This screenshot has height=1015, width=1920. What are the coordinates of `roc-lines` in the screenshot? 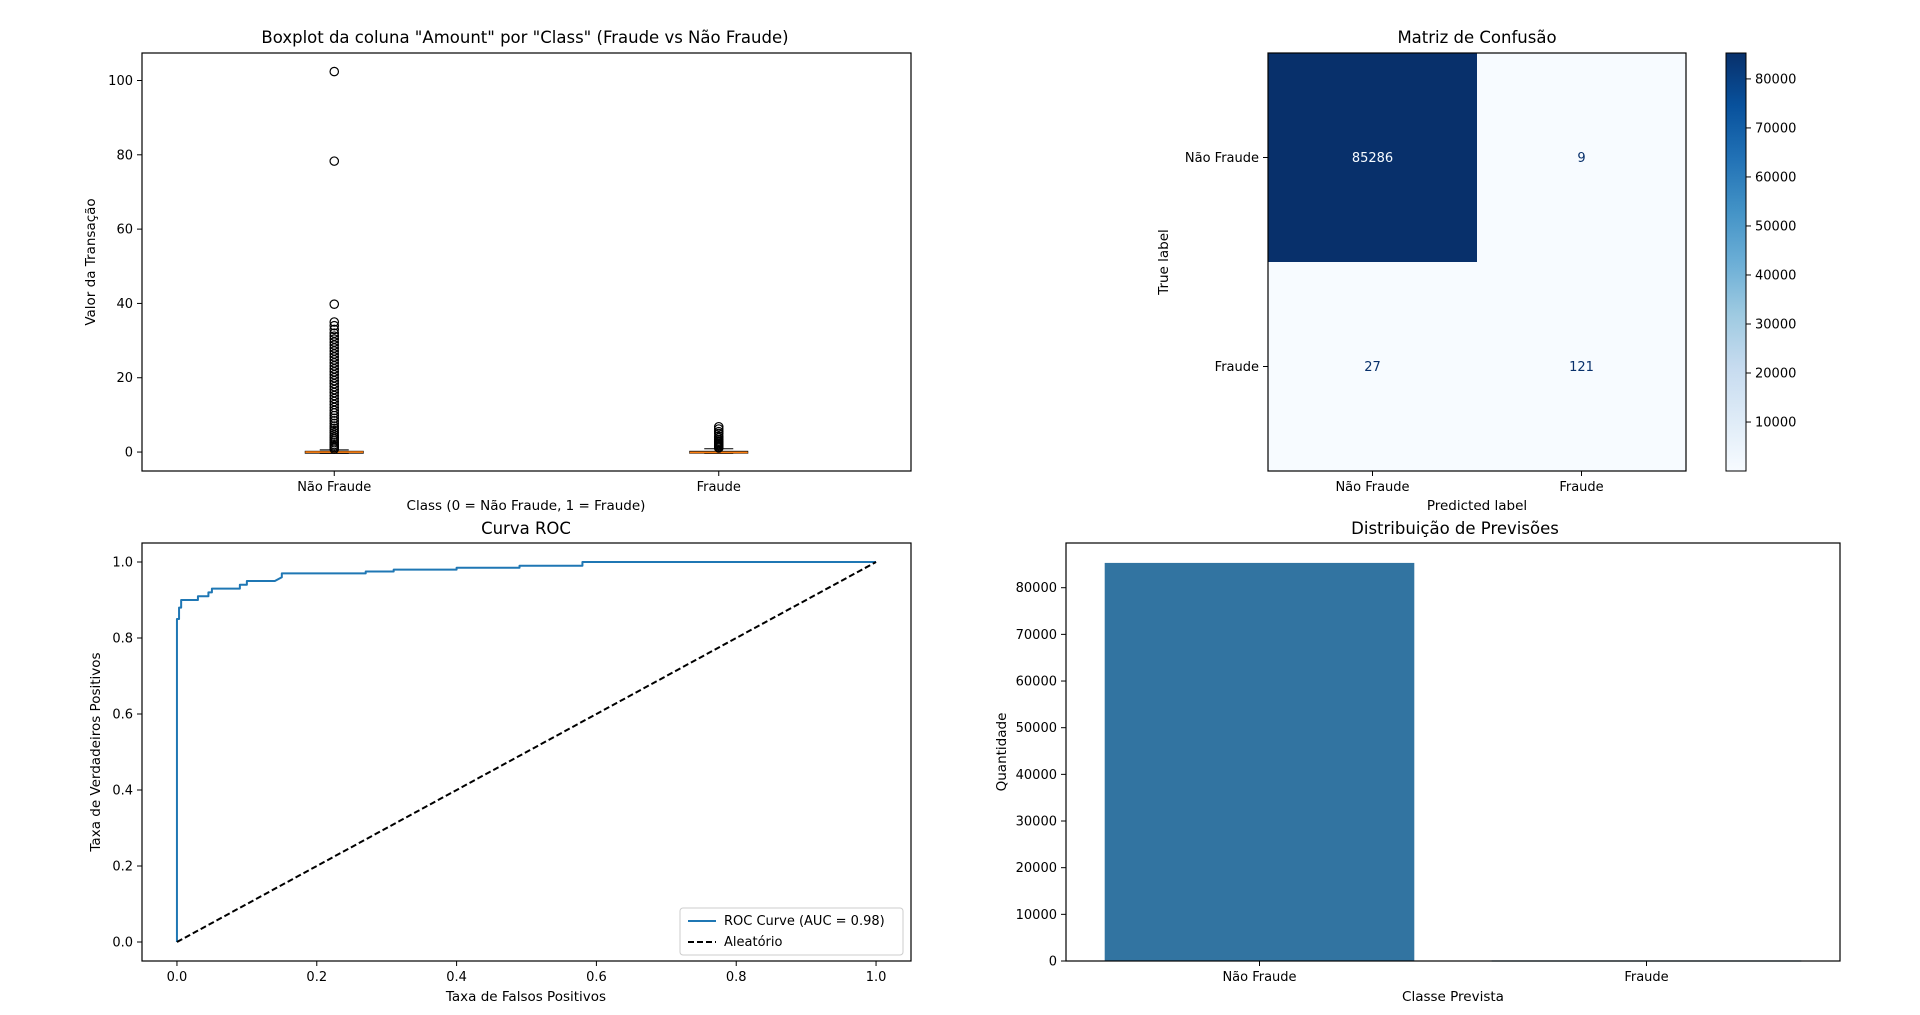 It's located at (526, 752).